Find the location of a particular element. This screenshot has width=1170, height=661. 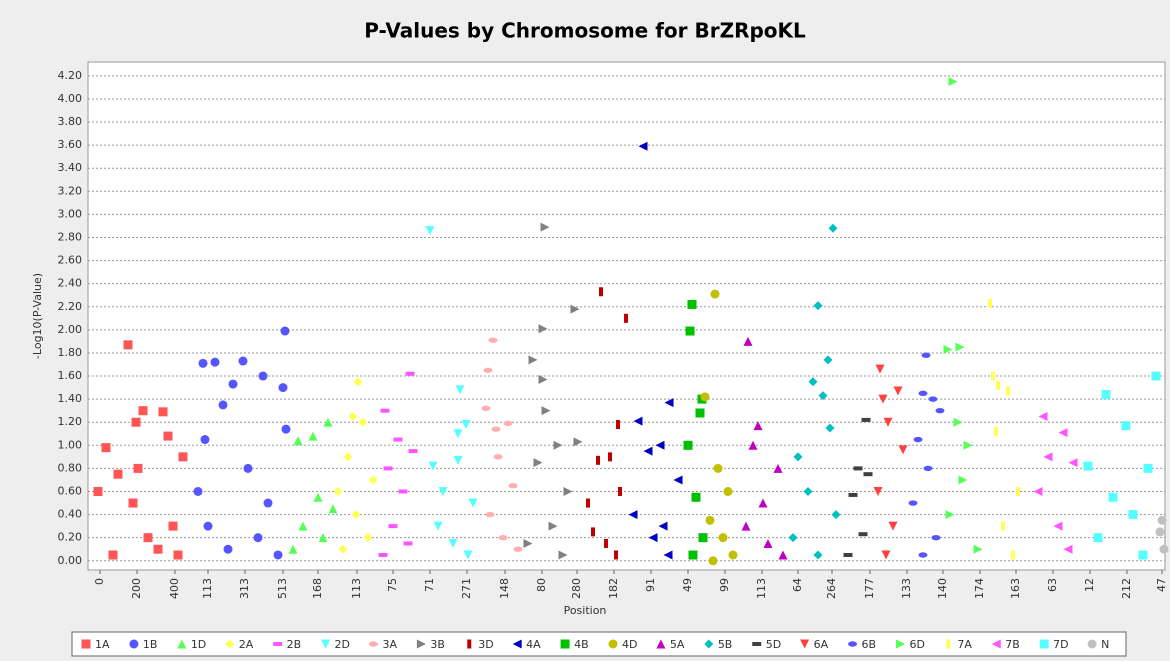

legend-label: 1A is located at coordinates (102, 644).